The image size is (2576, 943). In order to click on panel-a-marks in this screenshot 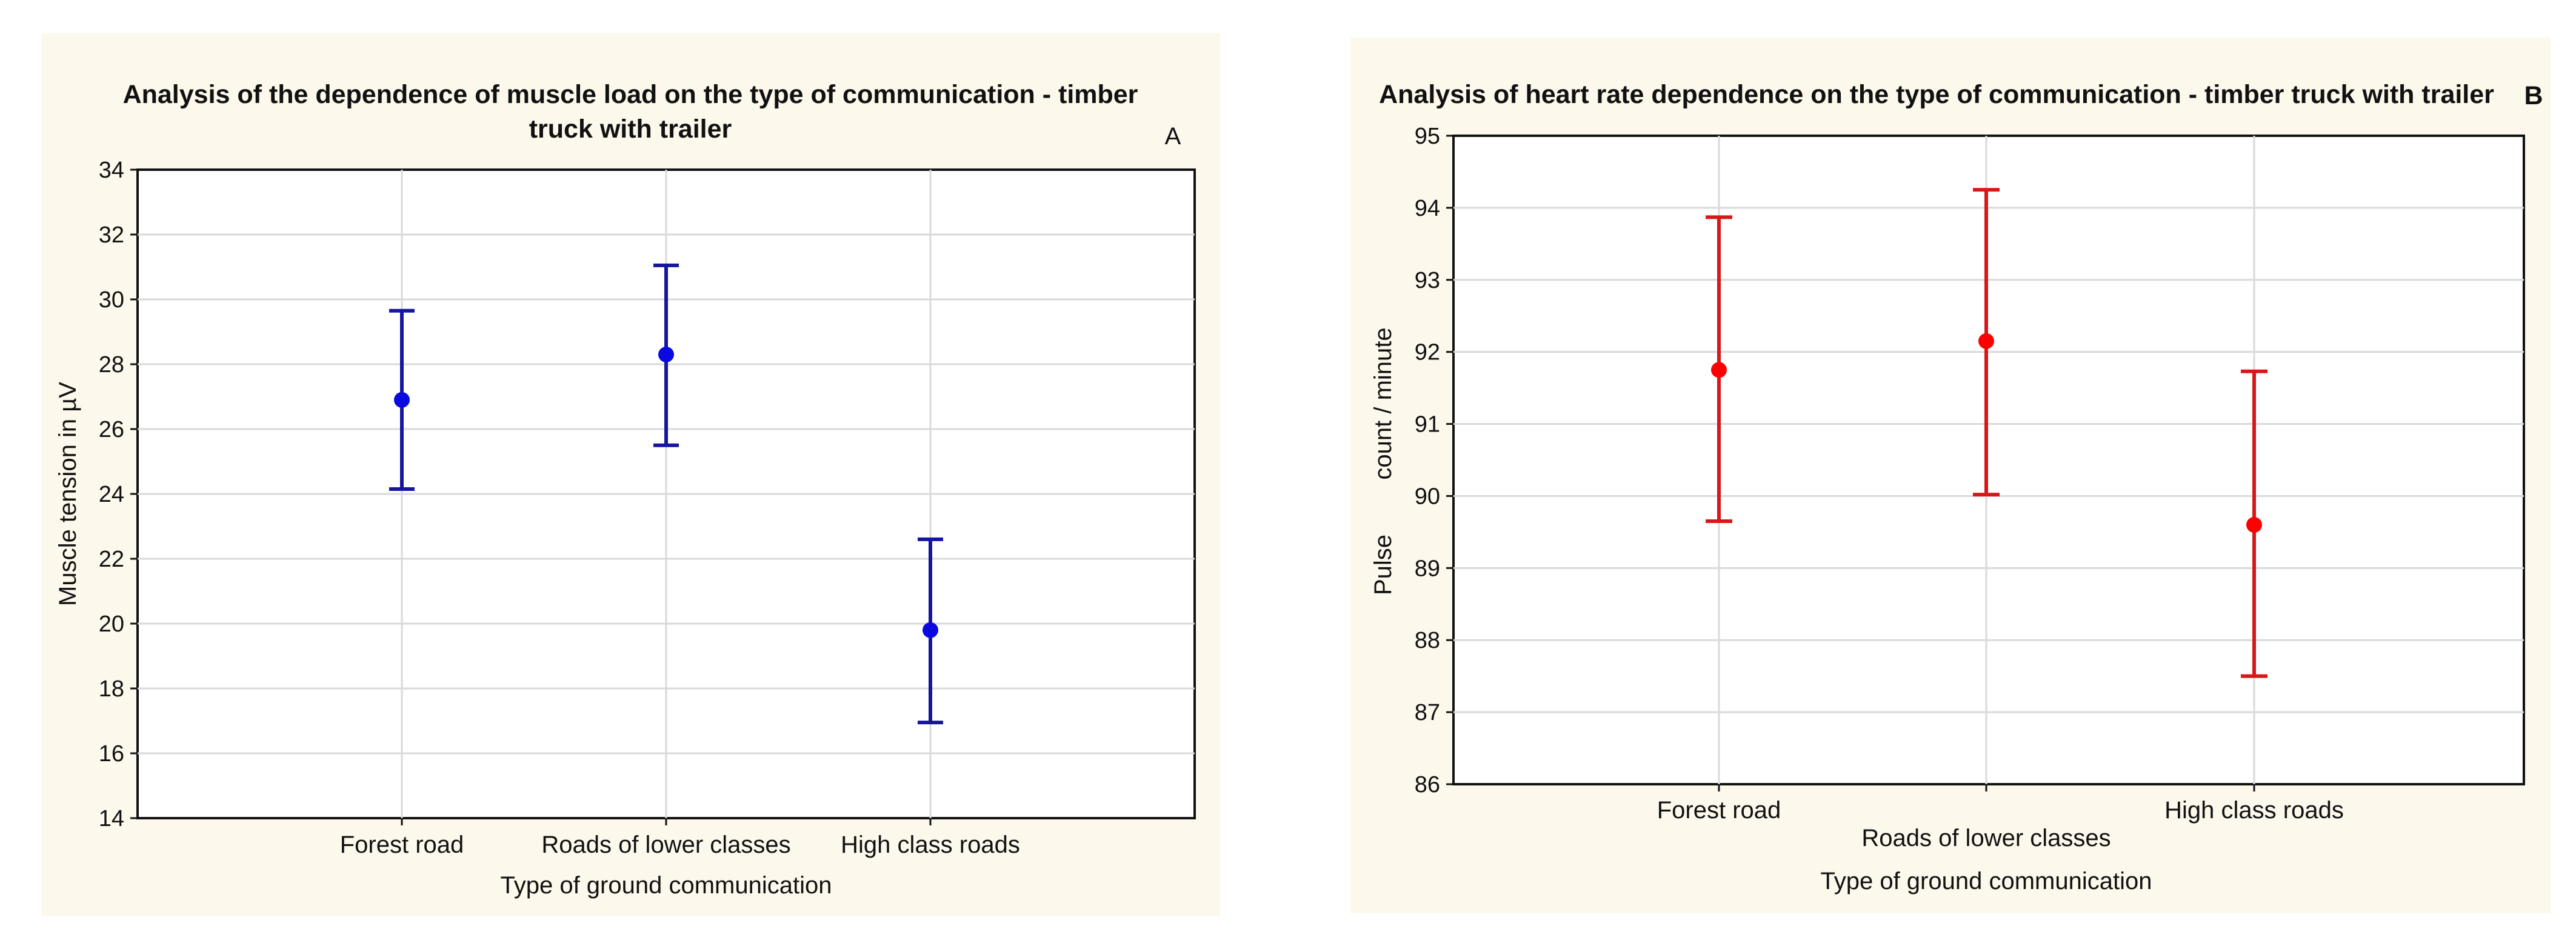, I will do `click(666, 494)`.